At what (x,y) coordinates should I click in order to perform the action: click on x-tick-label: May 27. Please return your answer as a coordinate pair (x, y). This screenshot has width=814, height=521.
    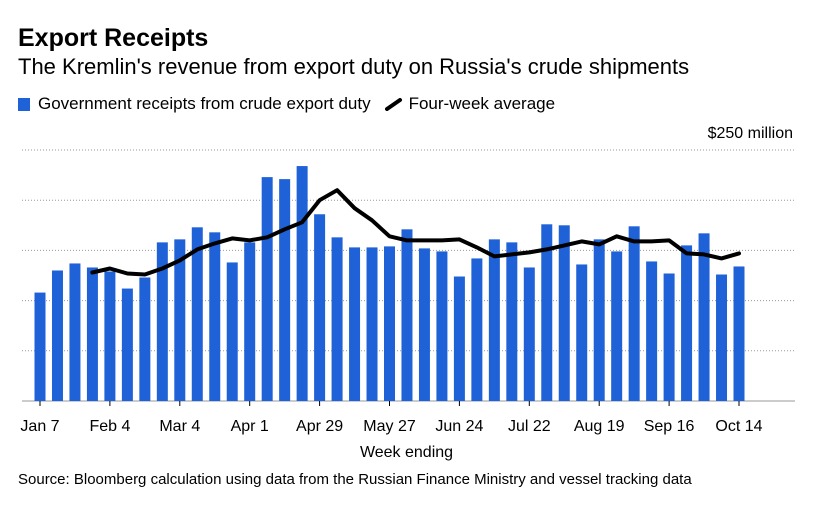
    Looking at the image, I should click on (389, 426).